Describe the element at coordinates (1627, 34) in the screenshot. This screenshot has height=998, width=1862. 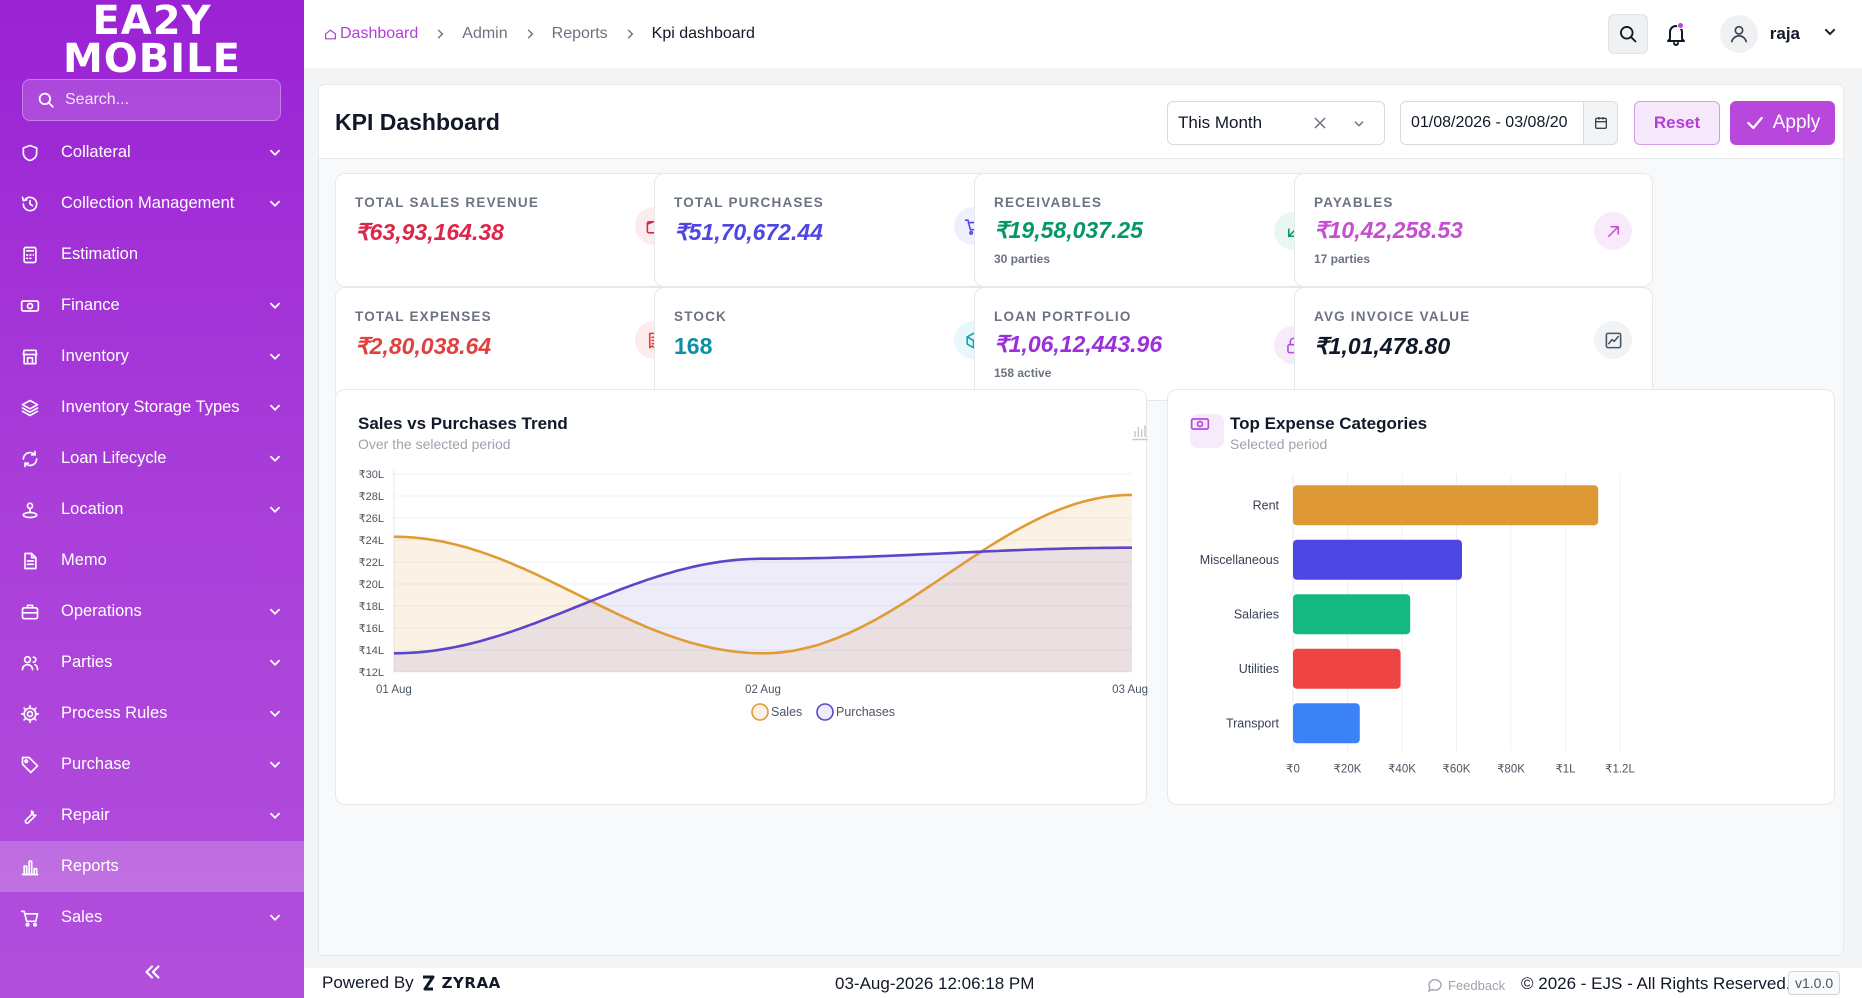
I see `global-search-button` at that location.